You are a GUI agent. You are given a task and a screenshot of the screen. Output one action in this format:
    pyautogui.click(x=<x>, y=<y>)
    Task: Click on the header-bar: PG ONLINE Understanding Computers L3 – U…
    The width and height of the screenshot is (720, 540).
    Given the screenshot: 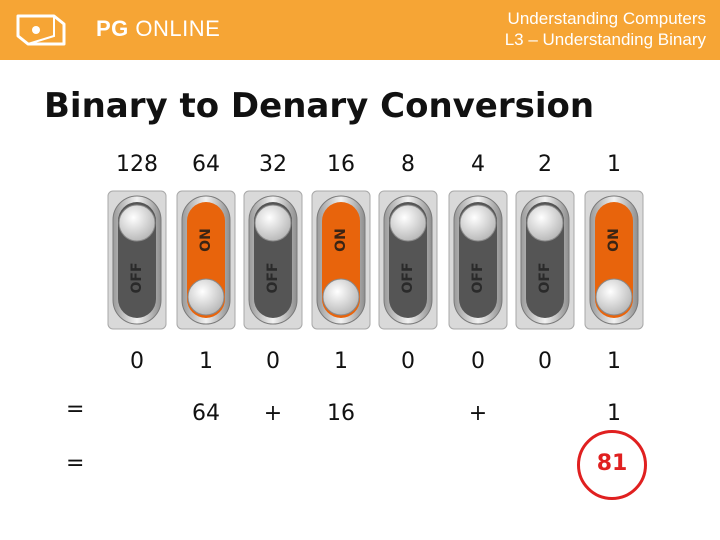 What is the action you would take?
    pyautogui.click(x=360, y=30)
    